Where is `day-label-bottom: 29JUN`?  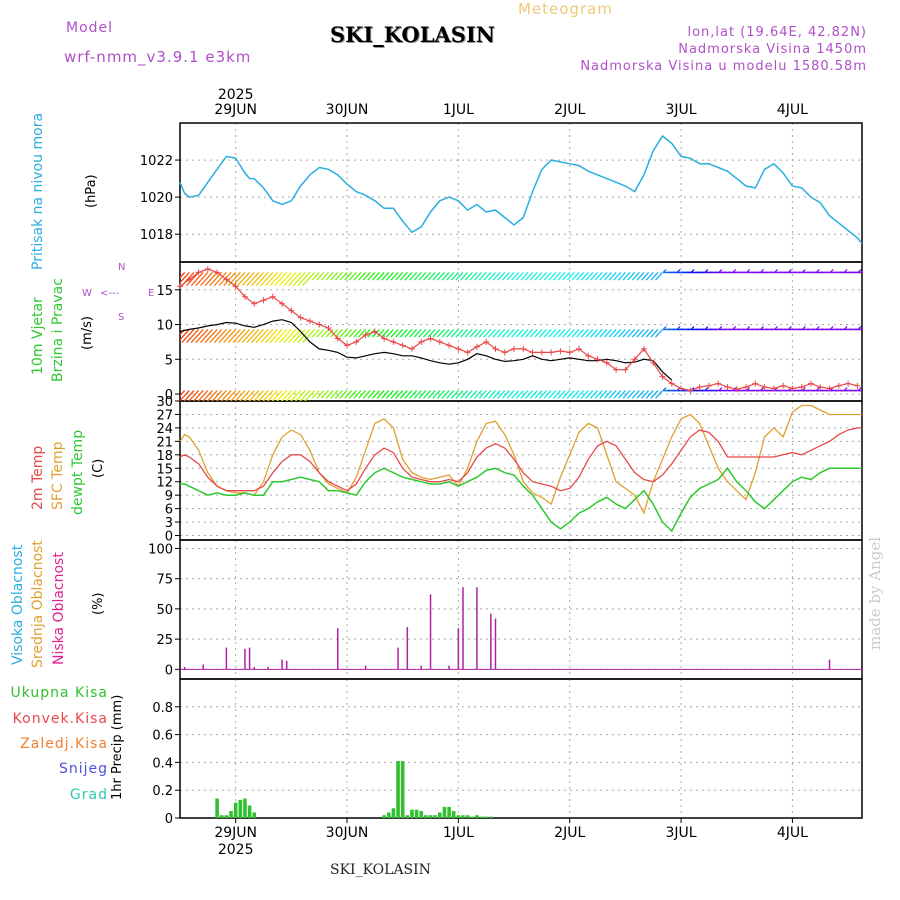
day-label-bottom: 29JUN is located at coordinates (235, 833).